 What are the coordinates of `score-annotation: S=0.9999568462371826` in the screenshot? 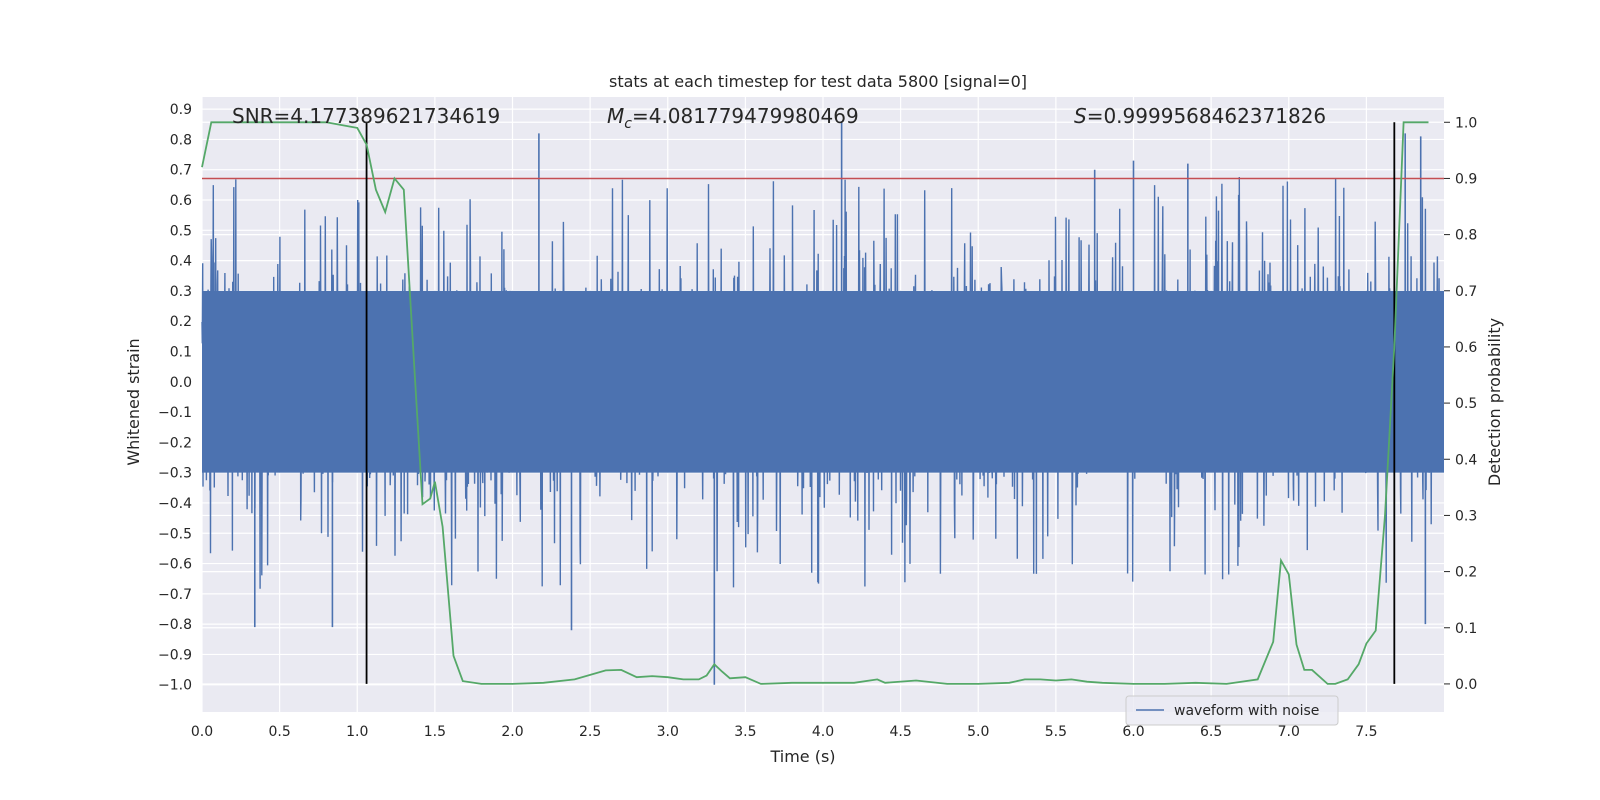 It's located at (1200, 116).